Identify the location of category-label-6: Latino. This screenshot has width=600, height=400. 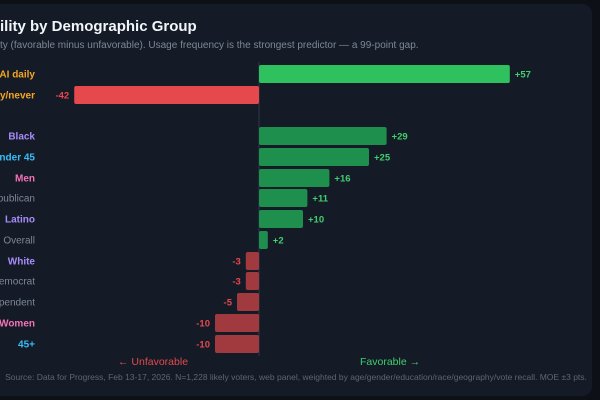
(20, 220).